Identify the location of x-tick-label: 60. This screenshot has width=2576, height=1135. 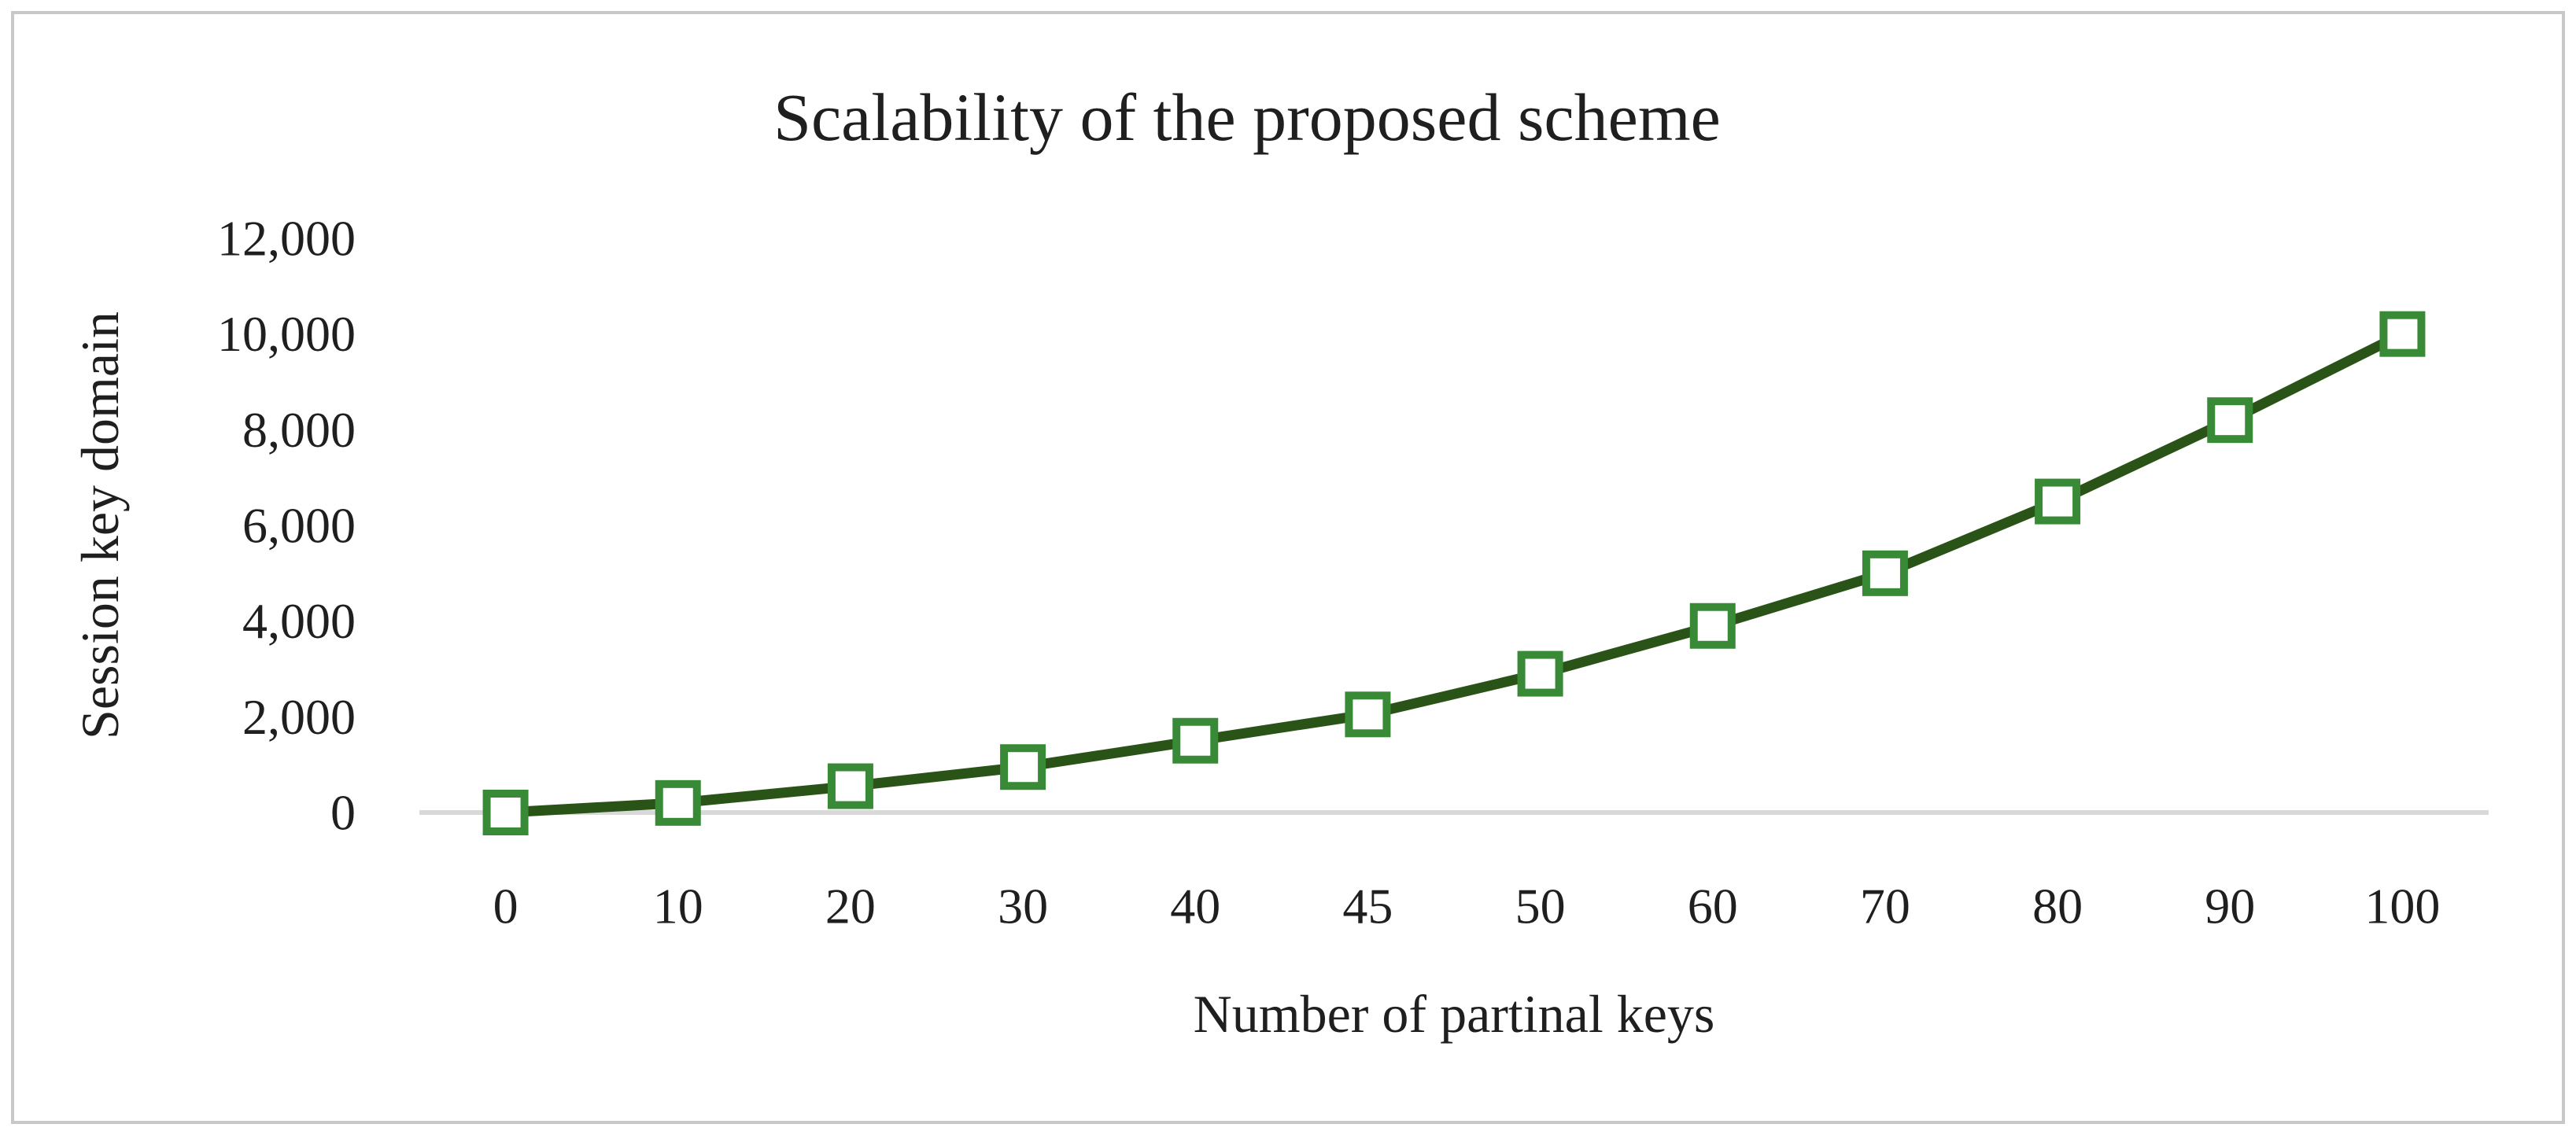
(1713, 906).